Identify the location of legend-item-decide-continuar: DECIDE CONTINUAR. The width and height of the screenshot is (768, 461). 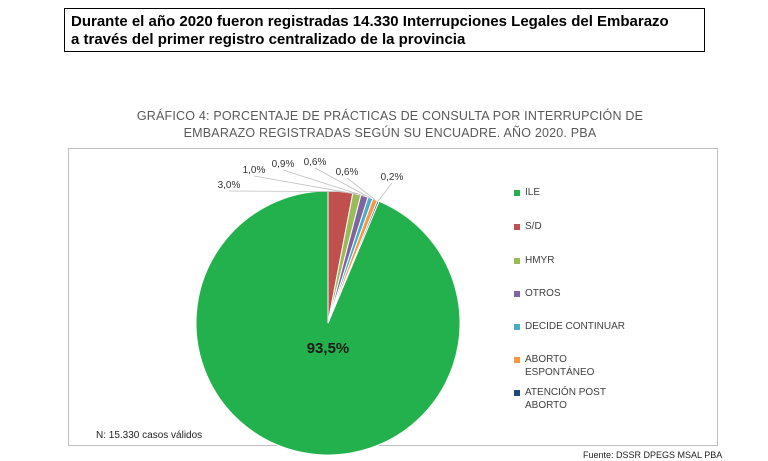
(574, 326).